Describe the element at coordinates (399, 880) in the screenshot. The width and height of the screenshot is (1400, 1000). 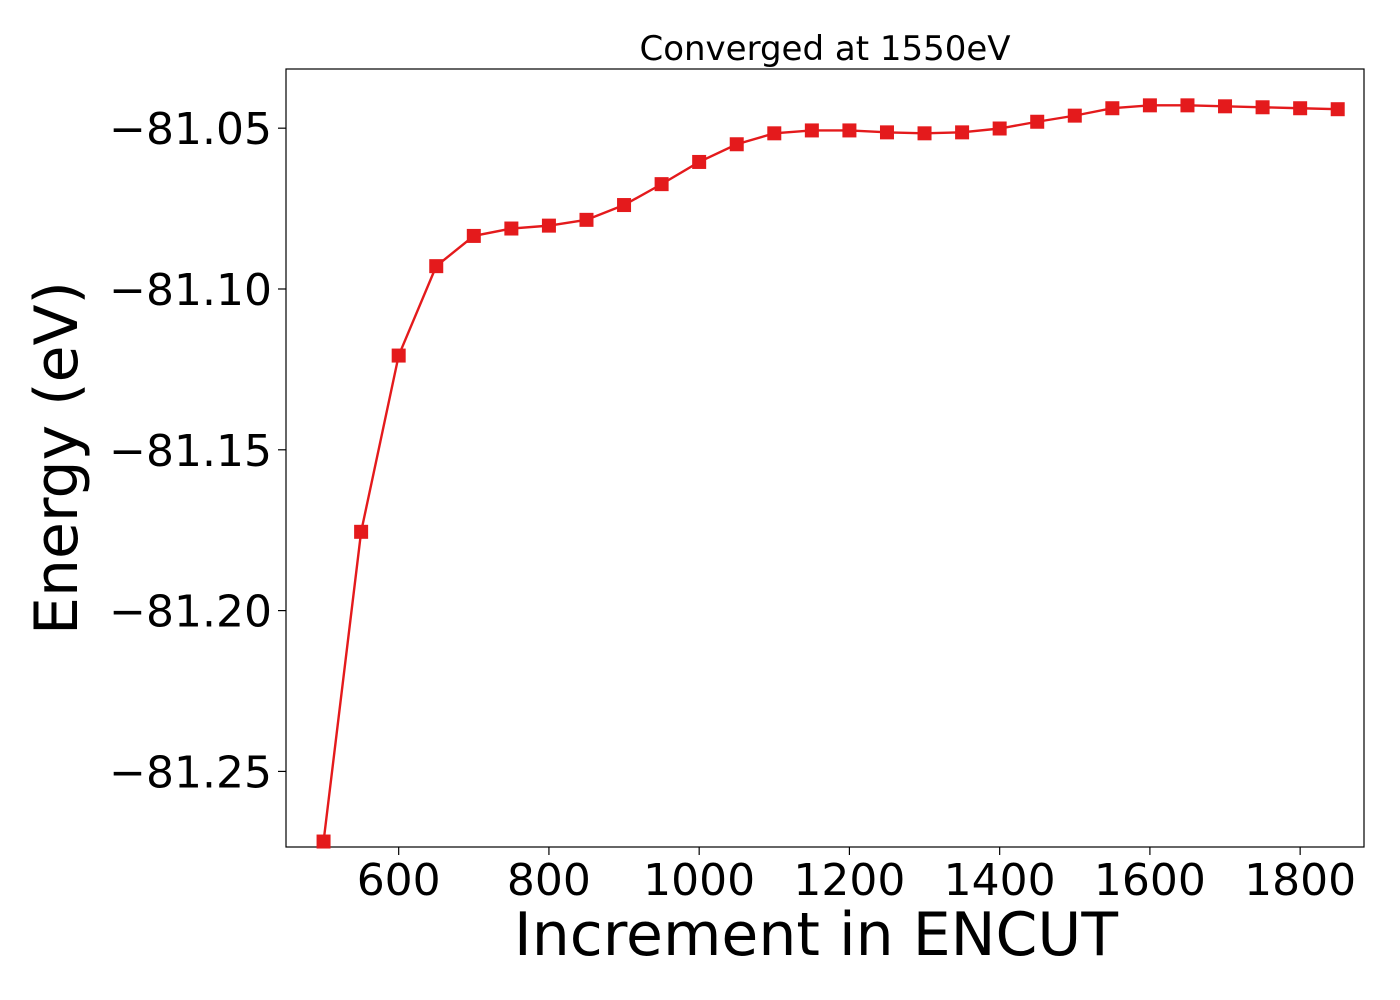
I see `x-tick-label: 600` at that location.